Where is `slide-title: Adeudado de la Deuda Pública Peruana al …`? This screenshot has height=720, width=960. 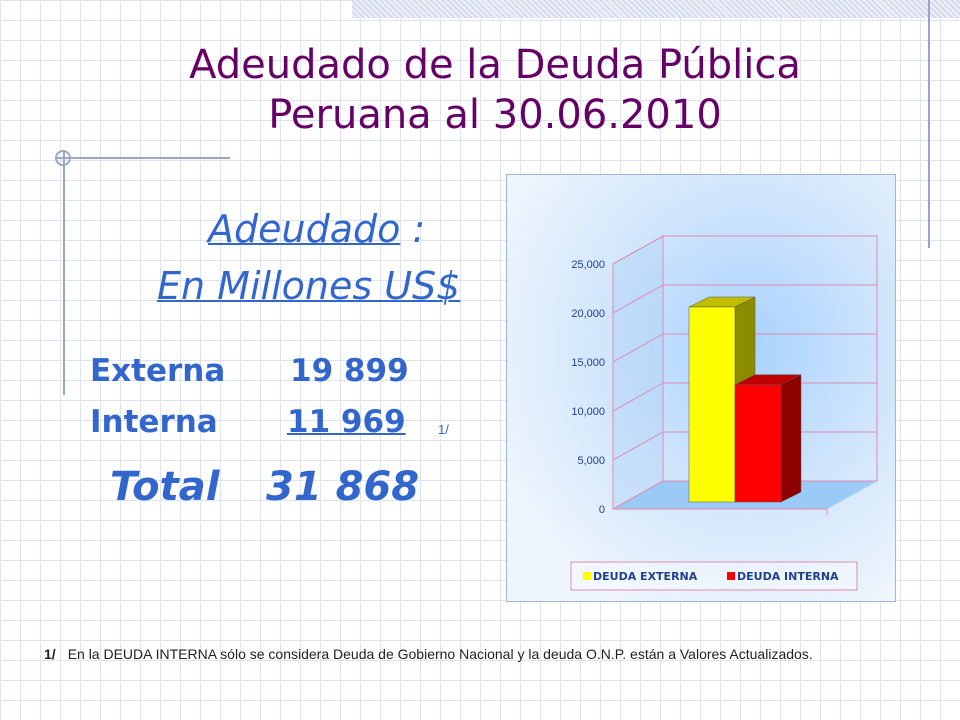
slide-title: Adeudado de la Deuda Pública Peruana al … is located at coordinates (495, 90).